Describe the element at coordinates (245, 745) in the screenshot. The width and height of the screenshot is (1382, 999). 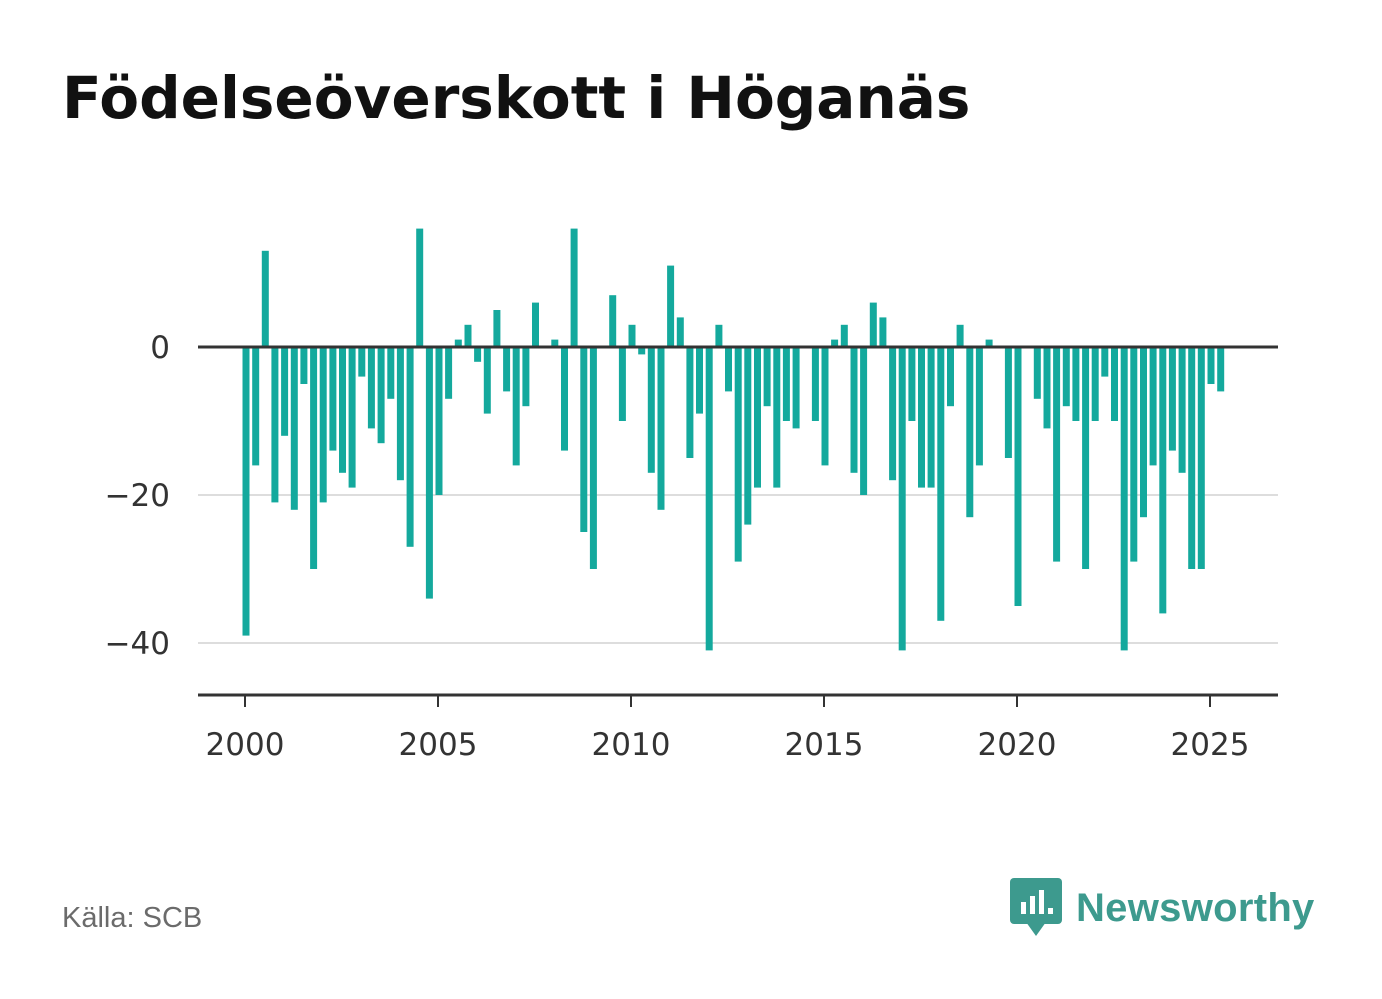
I see `x-tick-label: 2000` at that location.